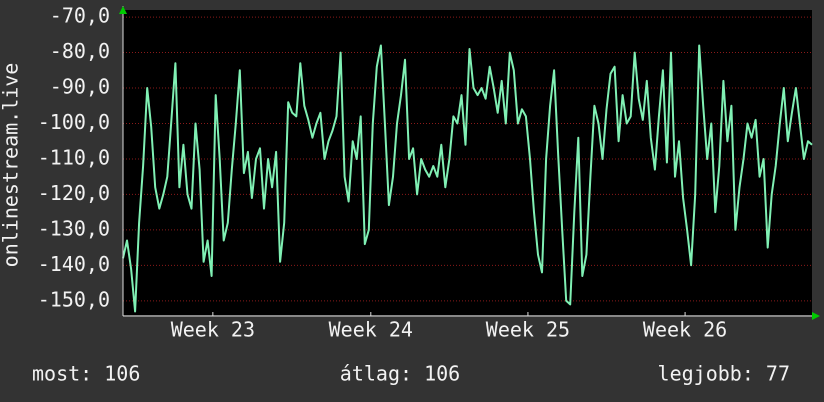 This screenshot has width=824, height=402. What do you see at coordinates (74, 264) in the screenshot?
I see `y-tick-label: -140,0` at bounding box center [74, 264].